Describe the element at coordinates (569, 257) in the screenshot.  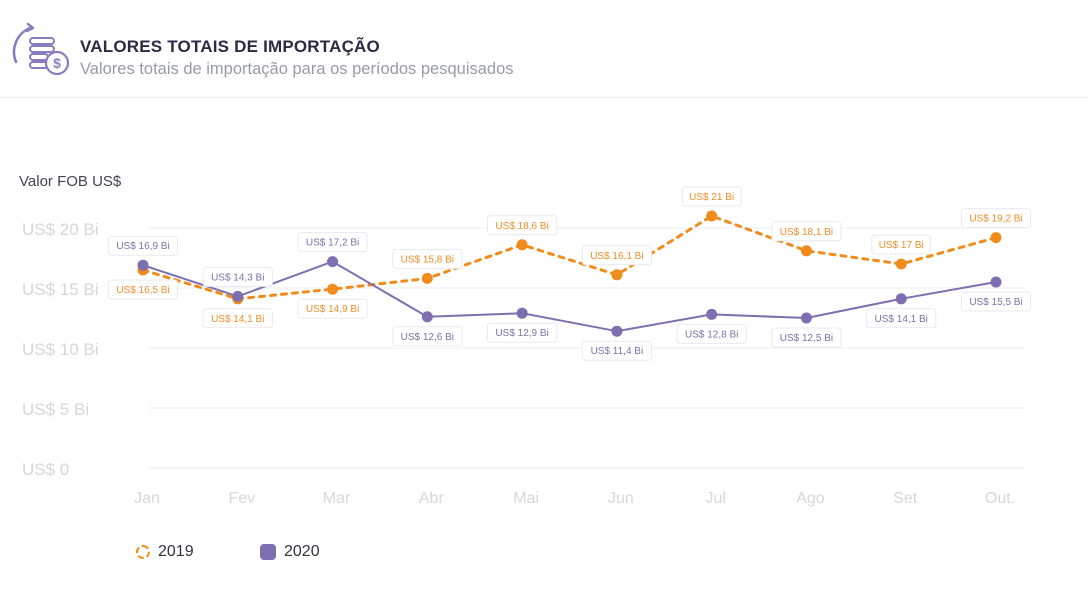
I see `series-line-2019` at that location.